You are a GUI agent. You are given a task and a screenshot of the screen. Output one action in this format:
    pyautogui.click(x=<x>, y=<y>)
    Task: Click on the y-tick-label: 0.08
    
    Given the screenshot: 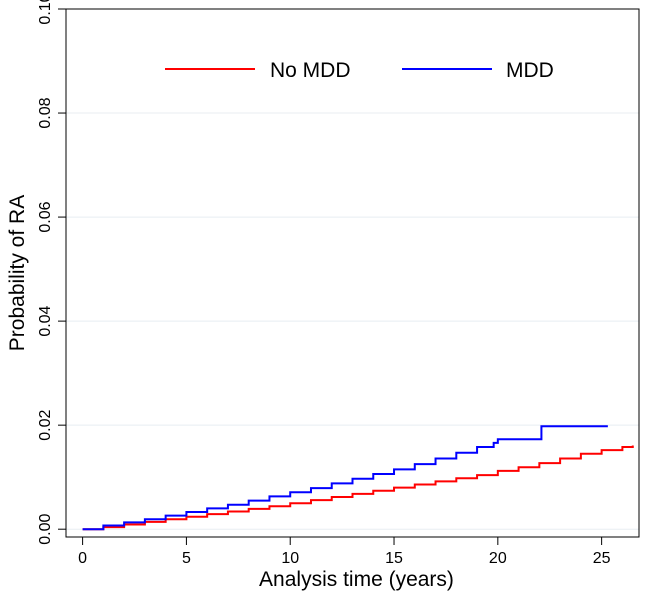 What is the action you would take?
    pyautogui.click(x=45, y=112)
    